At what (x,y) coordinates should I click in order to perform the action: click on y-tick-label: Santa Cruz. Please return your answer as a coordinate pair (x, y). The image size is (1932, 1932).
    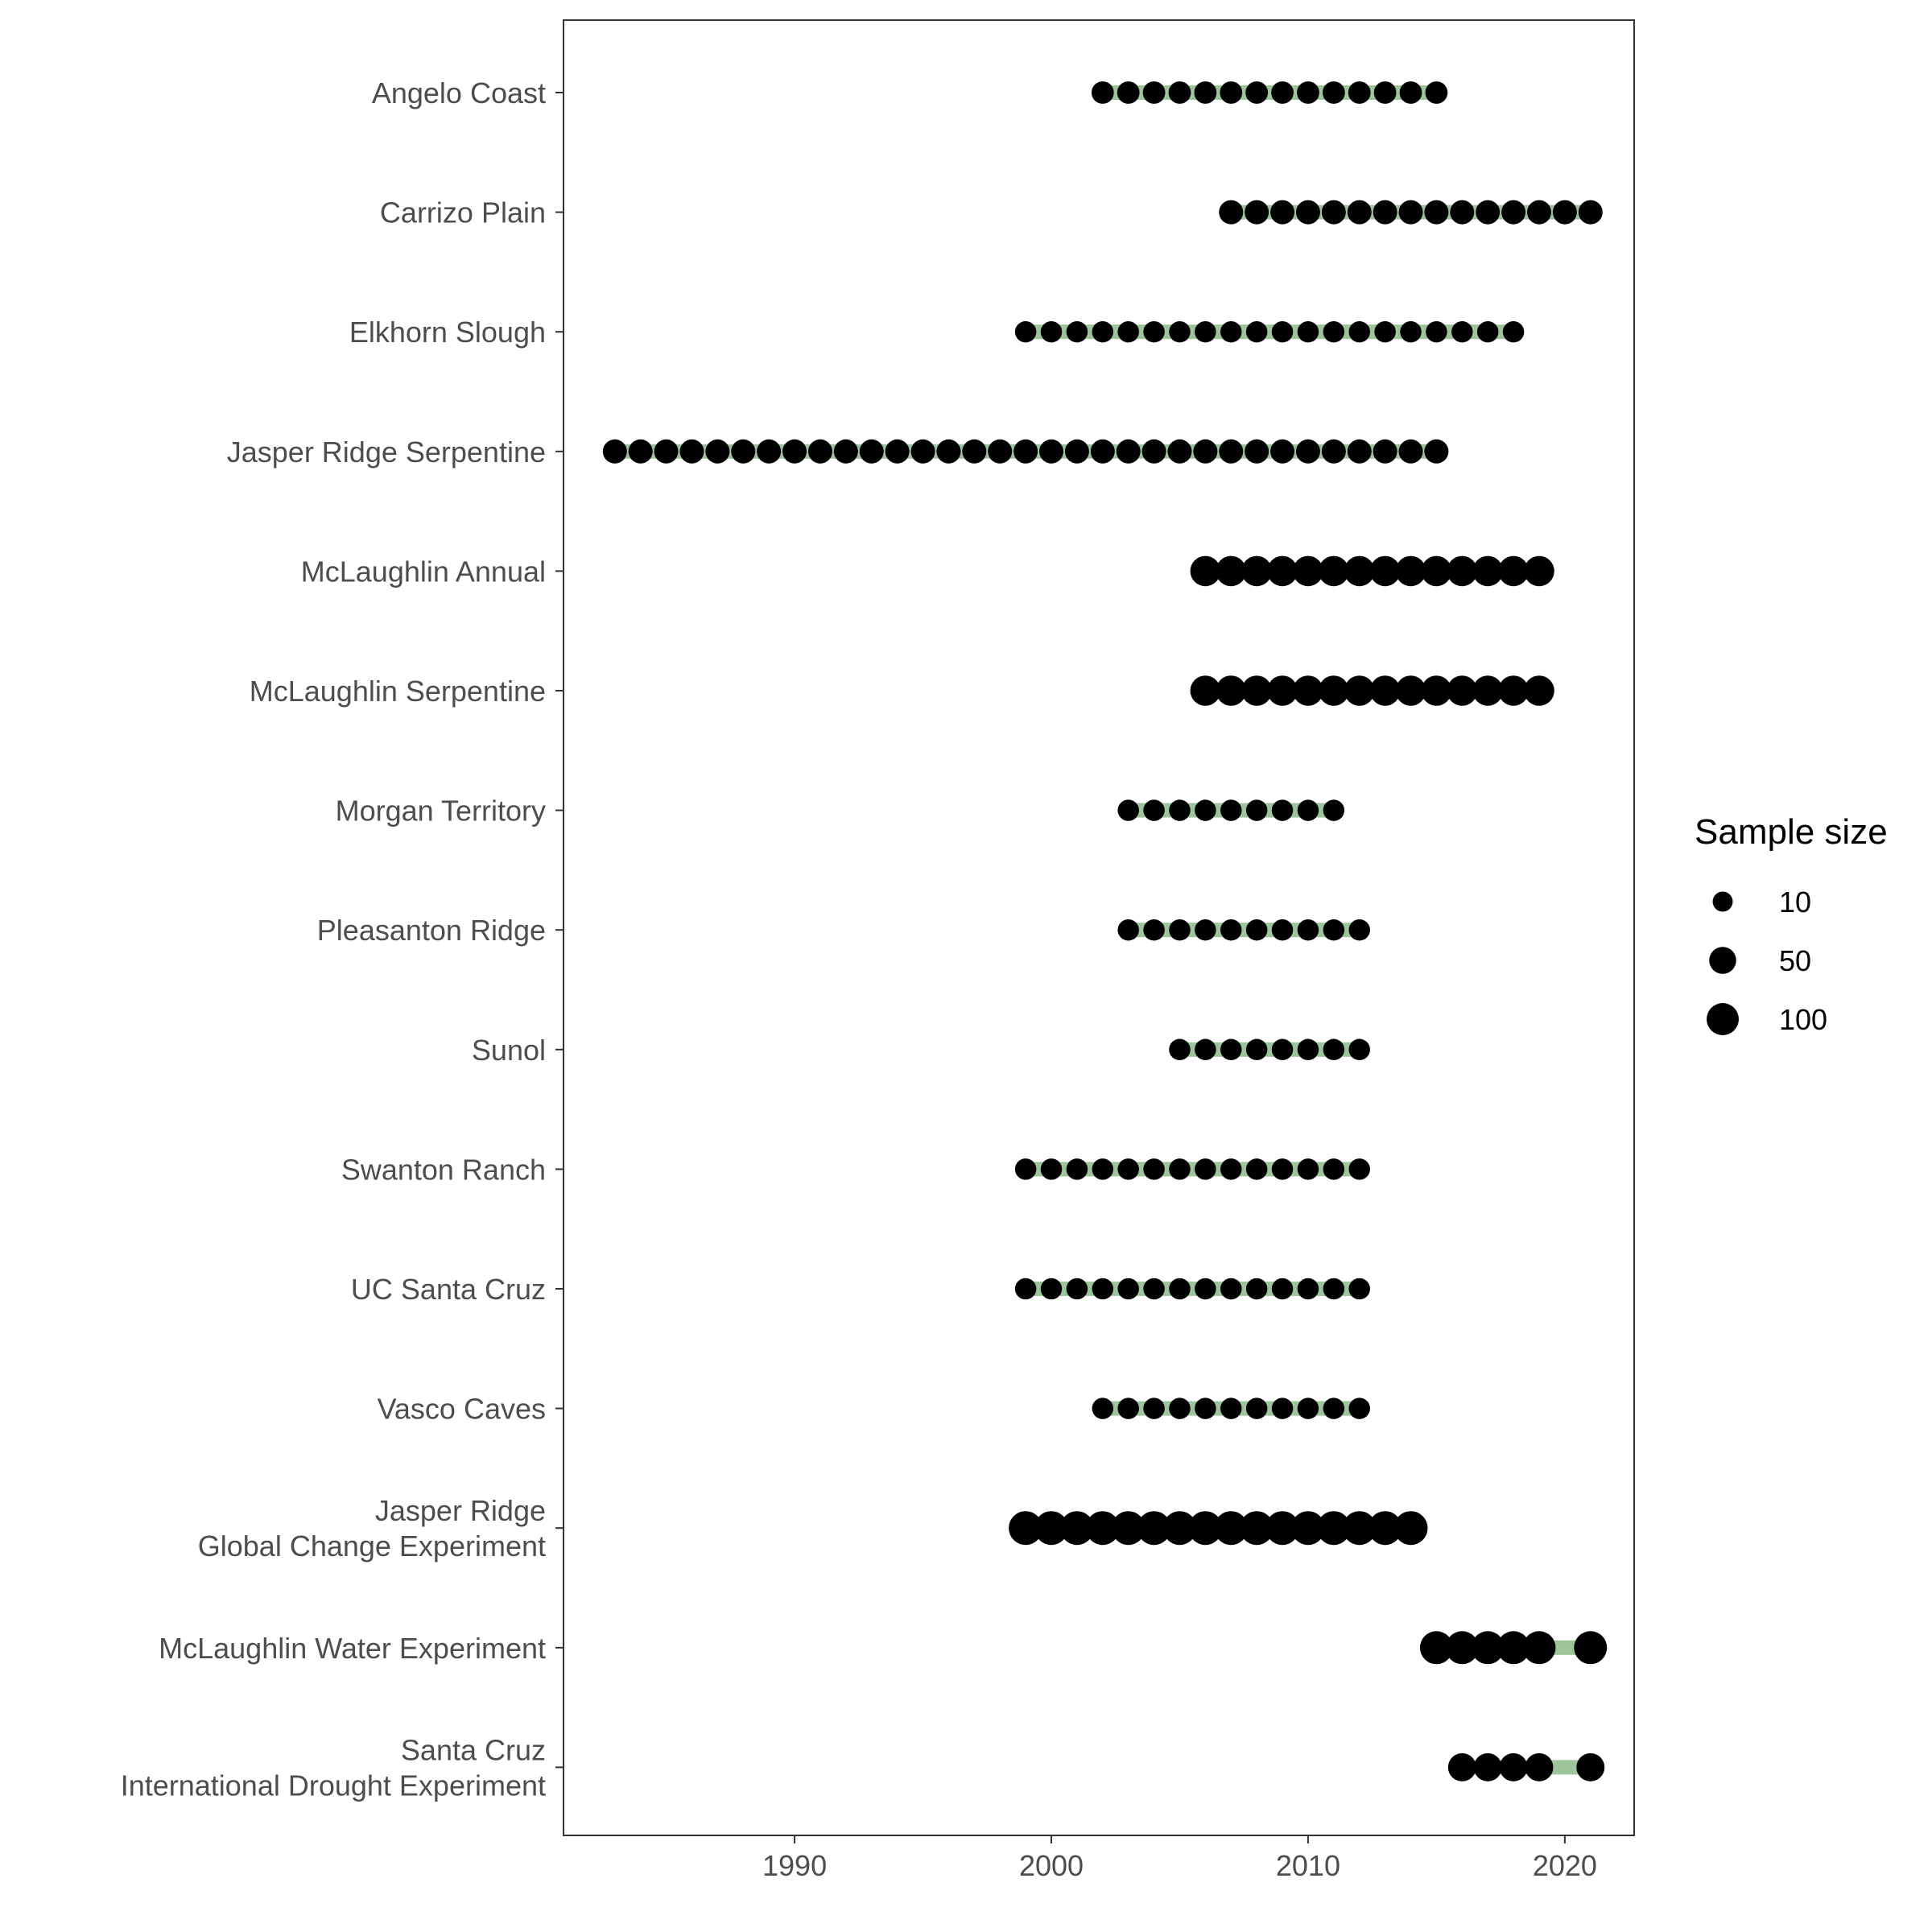
    Looking at the image, I should click on (473, 1749).